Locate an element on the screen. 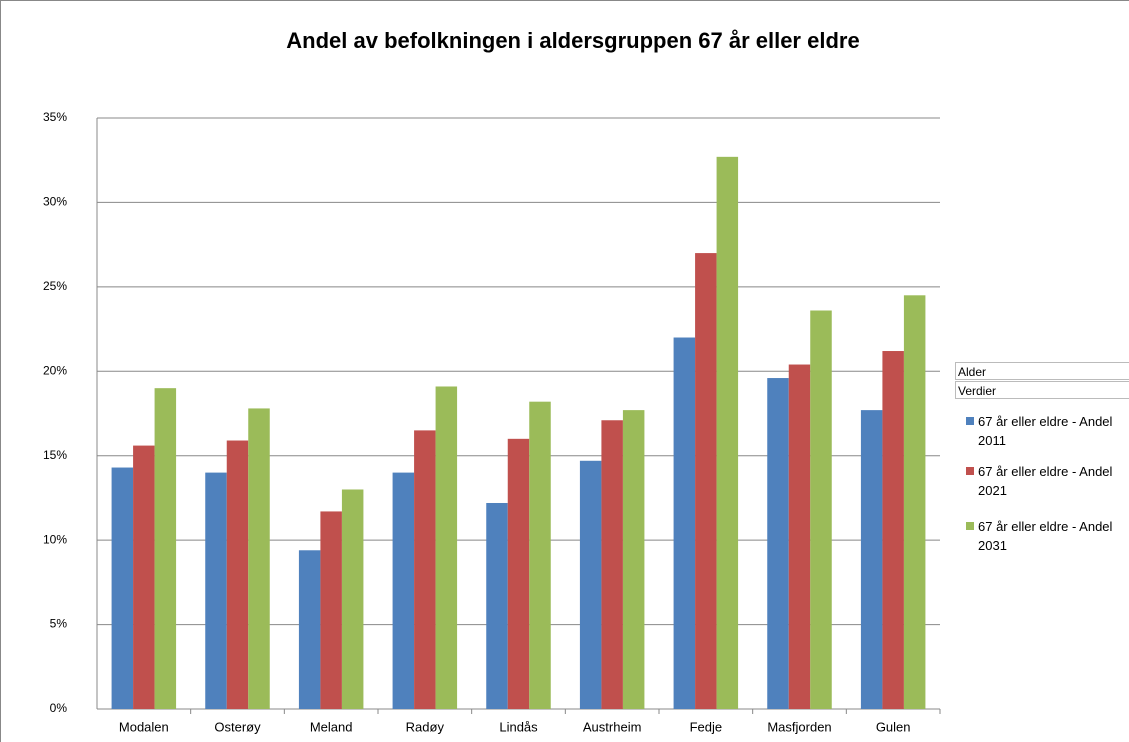 Image resolution: width=1129 pixels, height=742 pixels. legend-item: 67 år eller eldre - Andel 2011 is located at coordinates (1046, 431).